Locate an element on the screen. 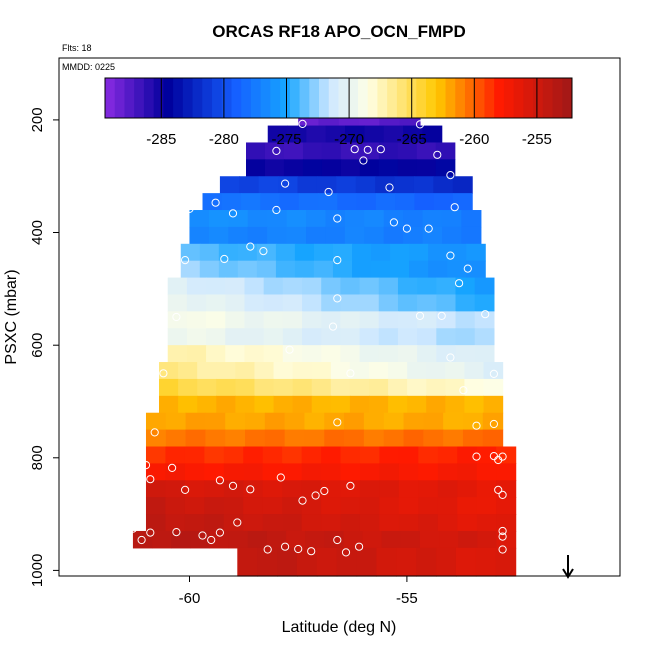 This screenshot has width=650, height=650. x-axis: -60 -55 is located at coordinates (298, 591).